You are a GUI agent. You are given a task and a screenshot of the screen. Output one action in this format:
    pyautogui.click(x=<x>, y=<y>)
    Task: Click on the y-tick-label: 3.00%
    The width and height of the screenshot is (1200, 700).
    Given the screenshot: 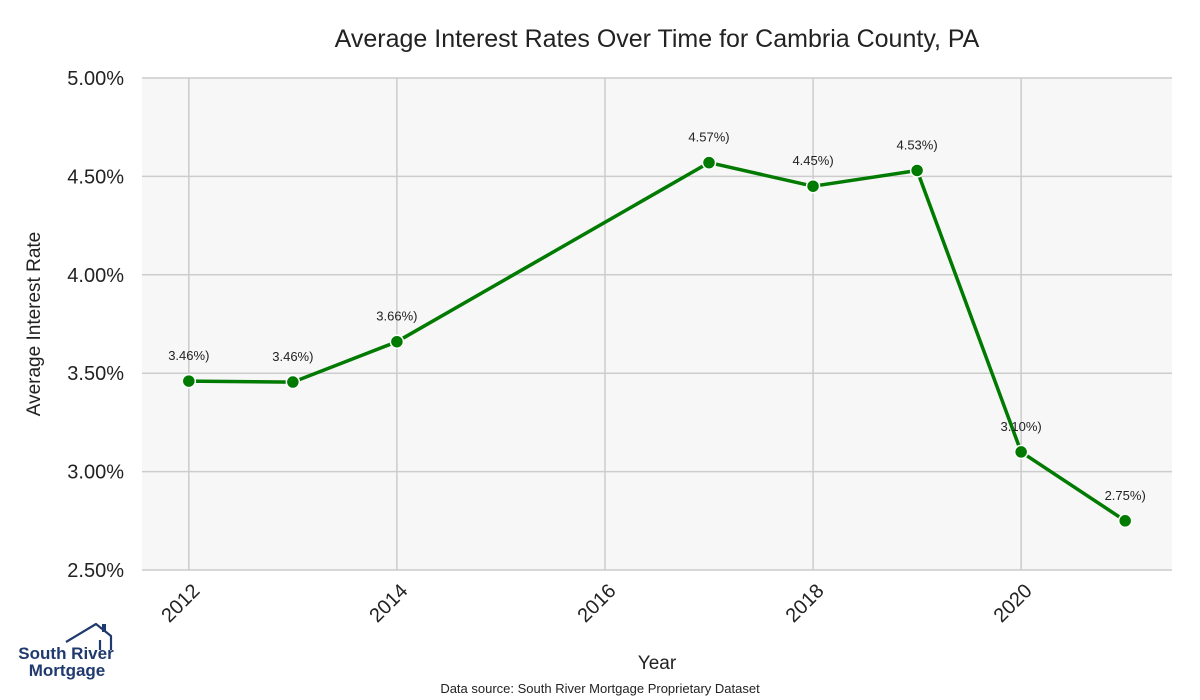 What is the action you would take?
    pyautogui.click(x=95, y=473)
    